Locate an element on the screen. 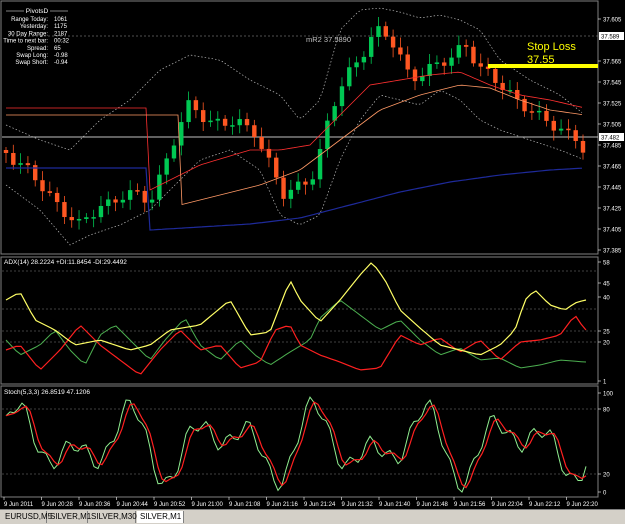  info-row-label: Yesterday: is located at coordinates (34, 27).